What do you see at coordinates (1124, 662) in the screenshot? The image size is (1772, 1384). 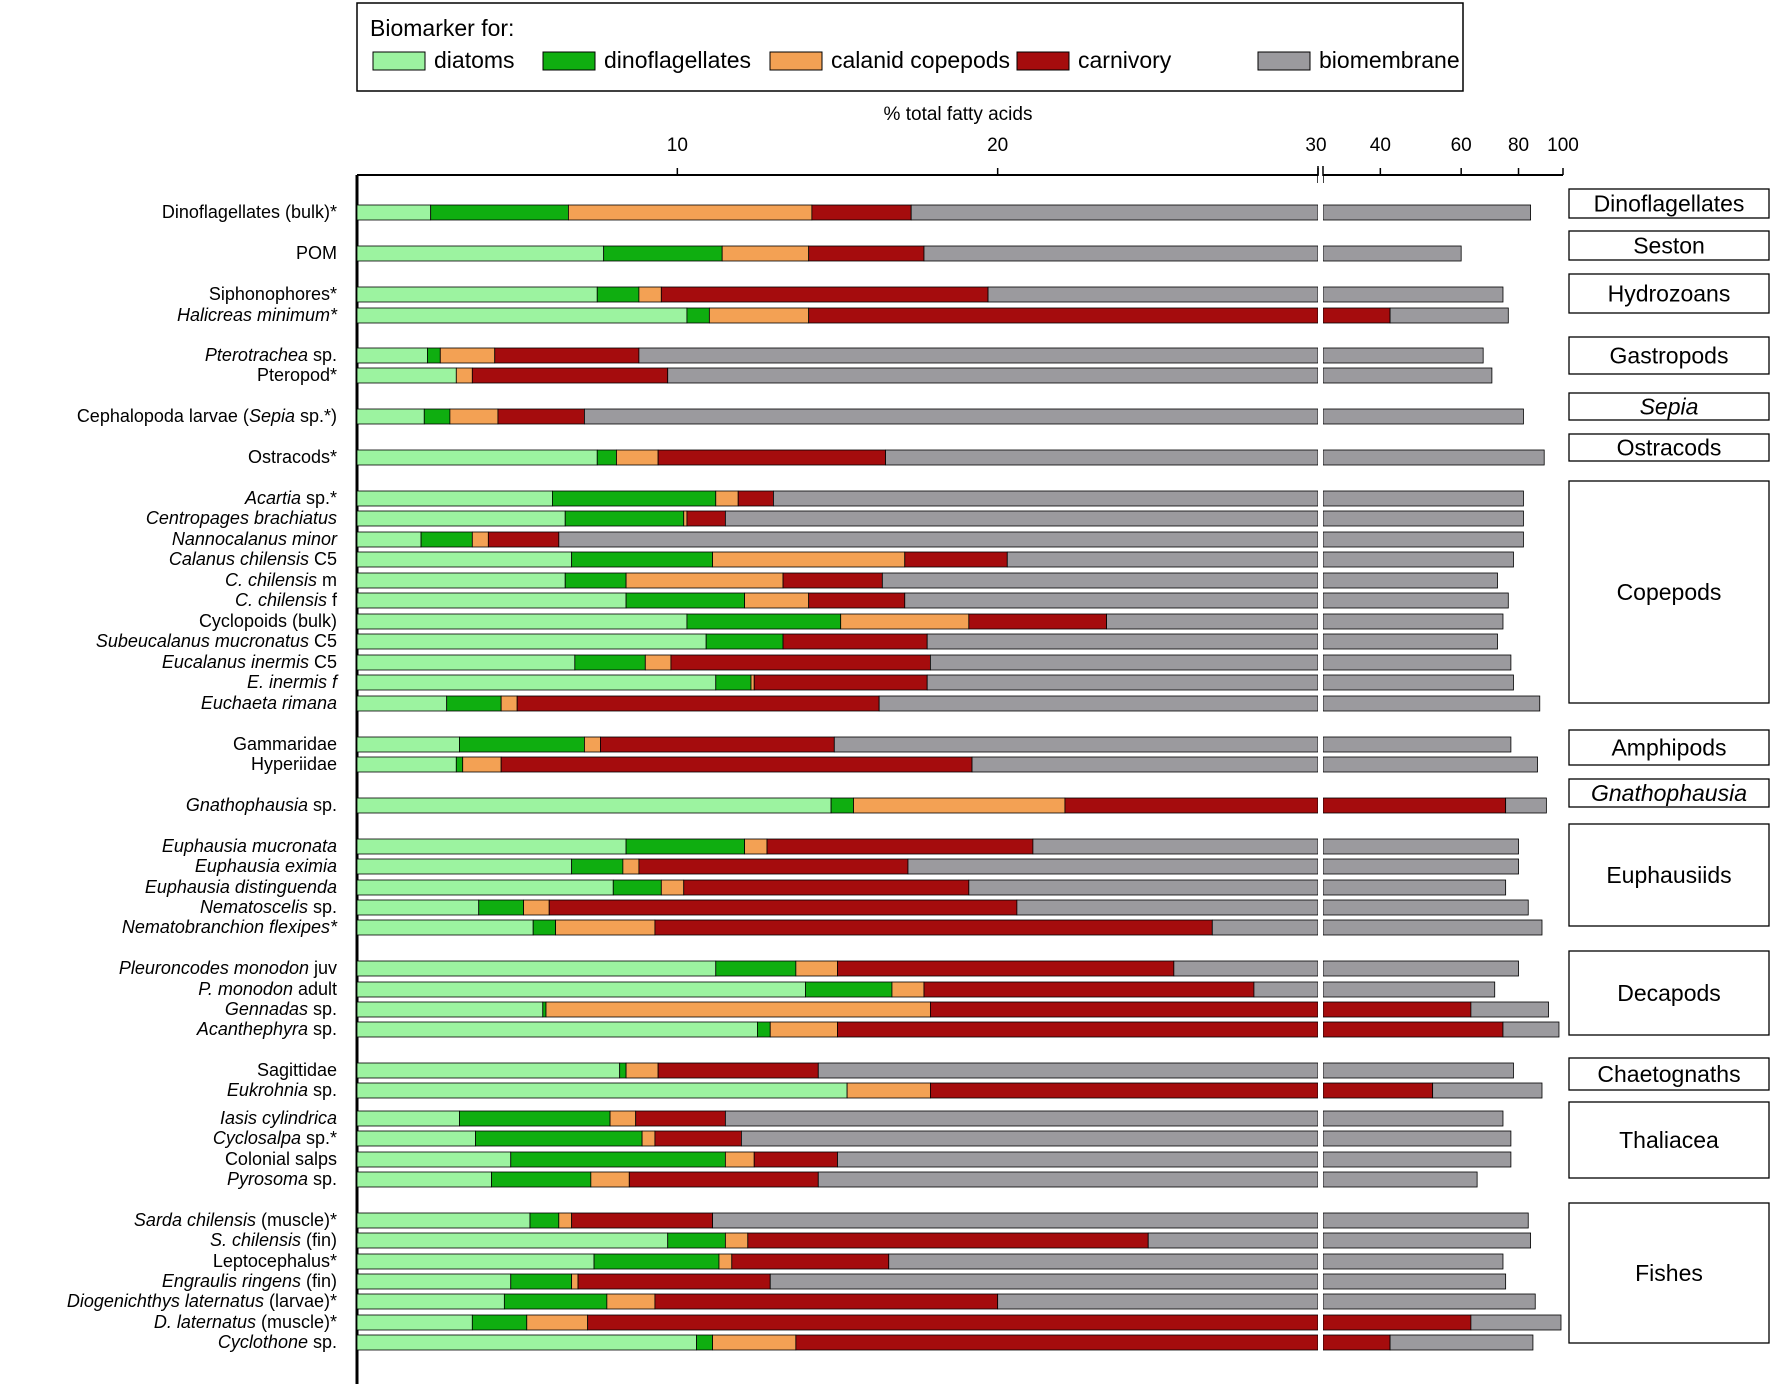 I see `bar-16-biomembrane` at bounding box center [1124, 662].